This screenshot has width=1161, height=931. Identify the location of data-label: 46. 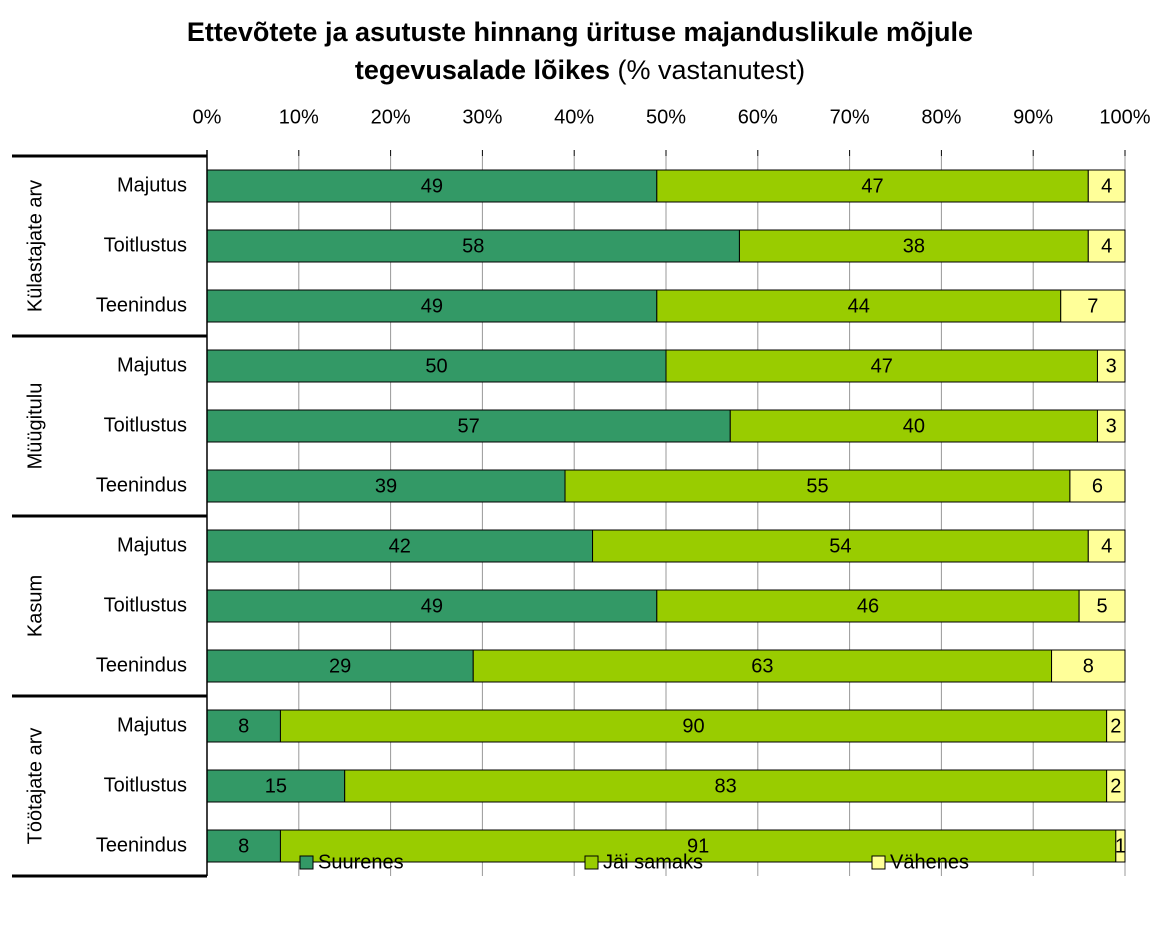
(868, 606).